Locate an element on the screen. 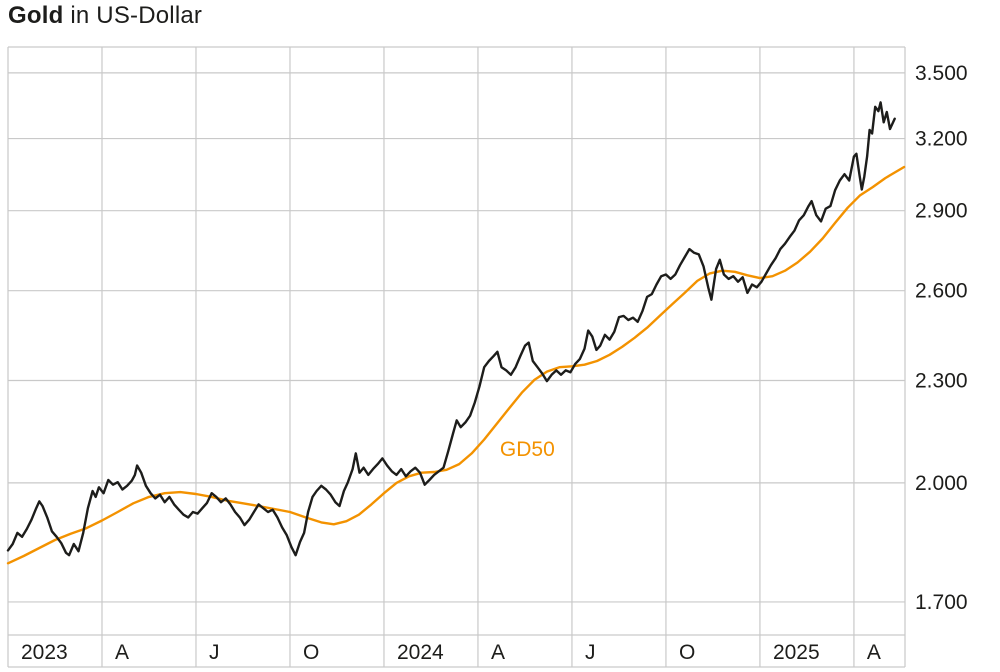 This screenshot has height=672, width=1000. y-axis-label: 2.900 is located at coordinates (941, 211).